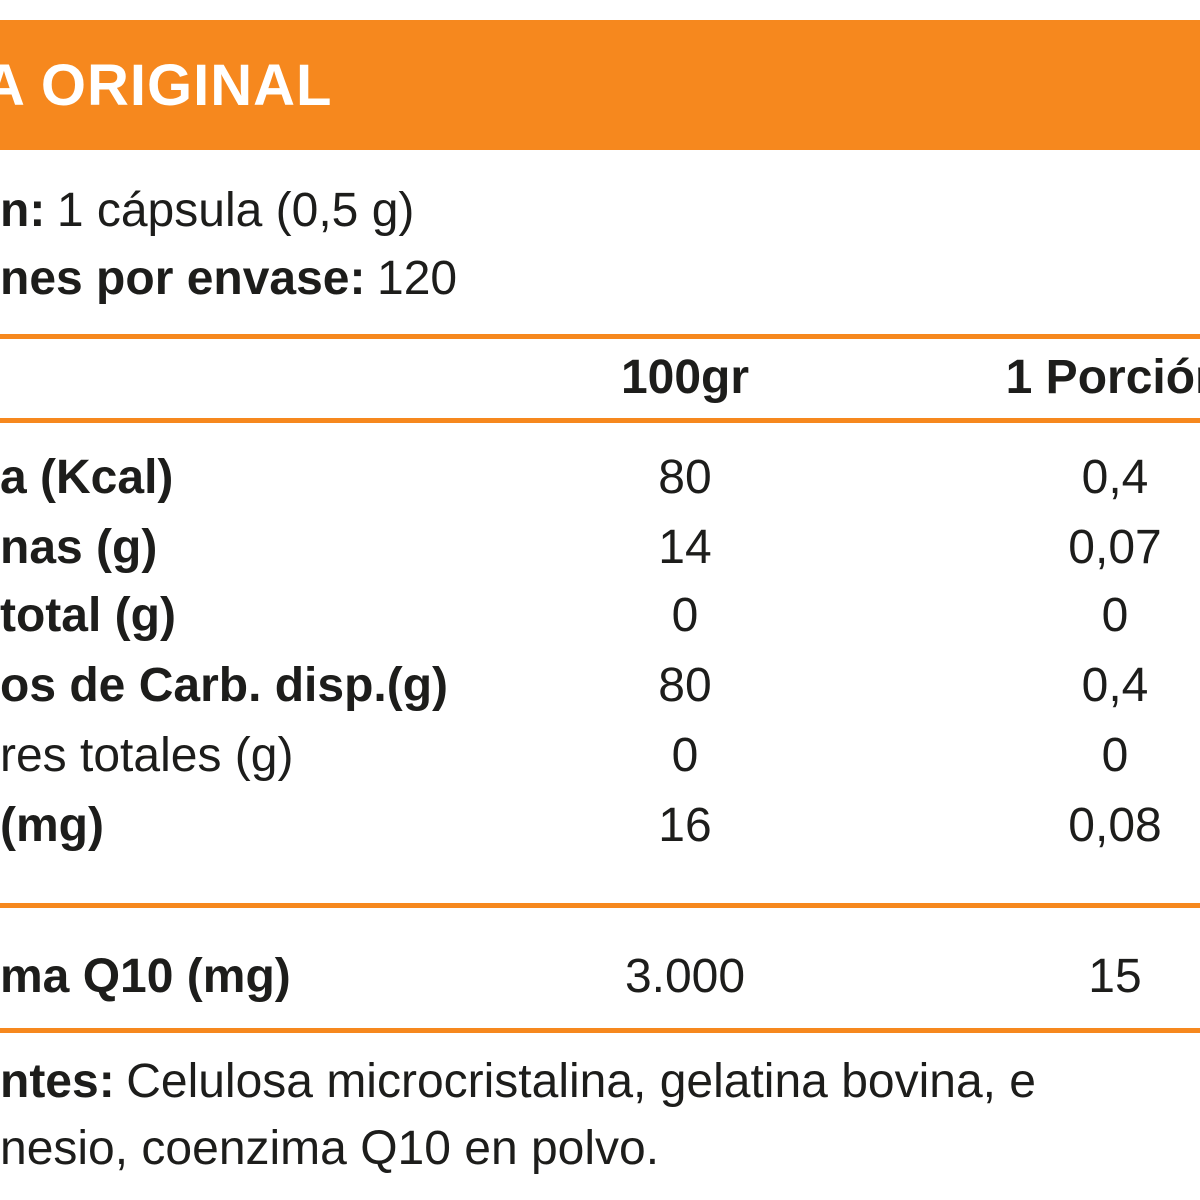 This screenshot has height=1200, width=1200. What do you see at coordinates (600, 1030) in the screenshot?
I see `divider-rule-bottom` at bounding box center [600, 1030].